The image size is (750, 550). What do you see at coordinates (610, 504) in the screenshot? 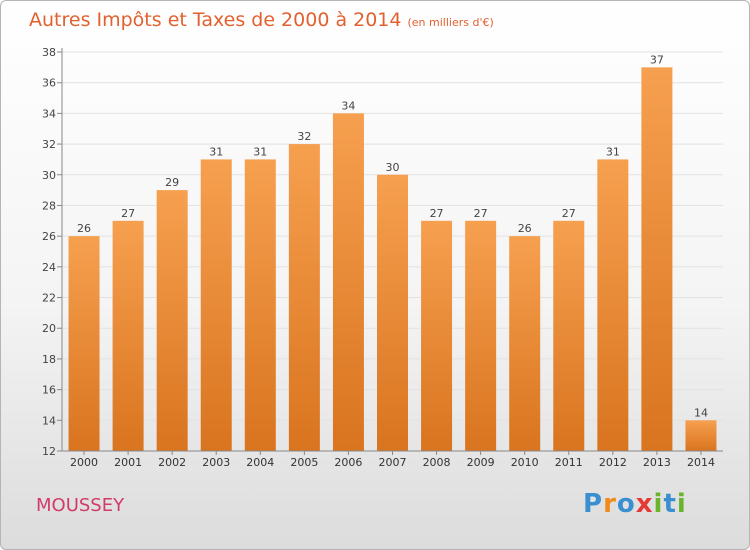
I see `logo-letter: r` at bounding box center [610, 504].